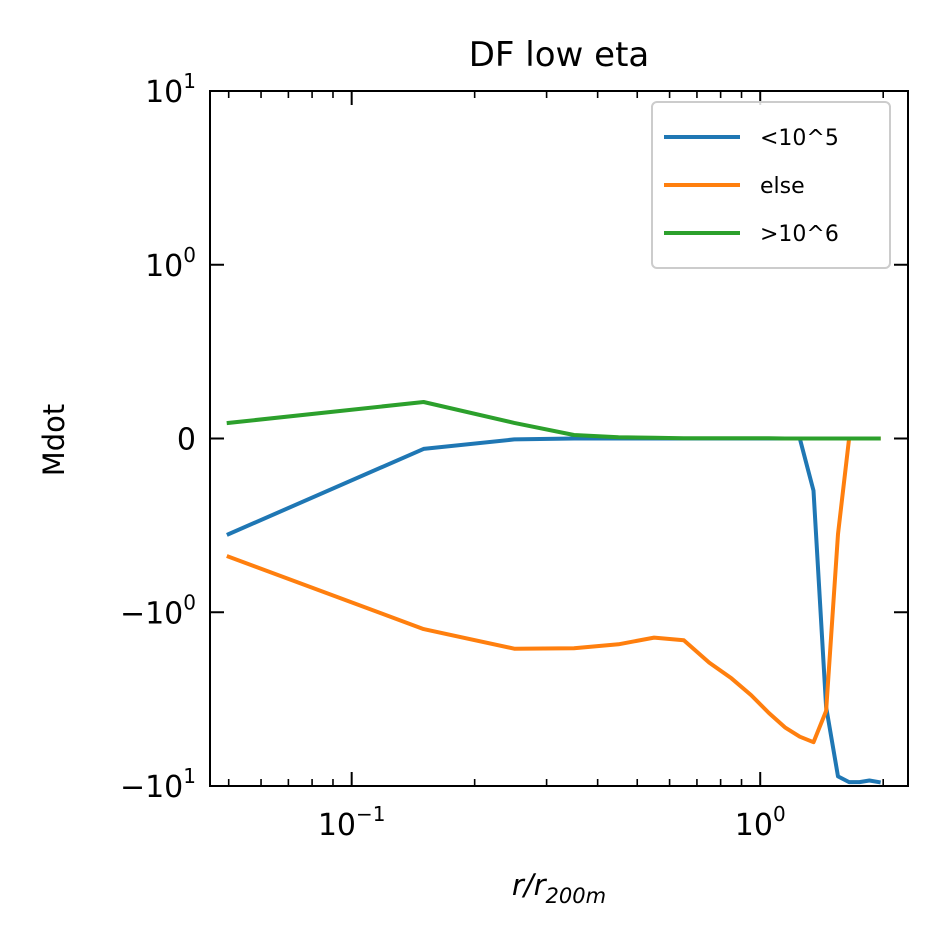  What do you see at coordinates (530, 885) in the screenshot?
I see `x-axis-label-base: r/r` at bounding box center [530, 885].